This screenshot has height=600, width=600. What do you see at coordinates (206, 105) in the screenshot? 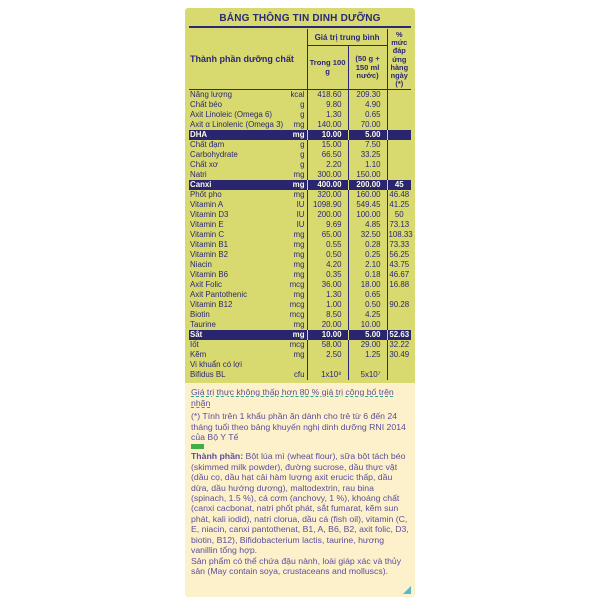
I see `cell-nutrient-name: Chất béo` at bounding box center [206, 105].